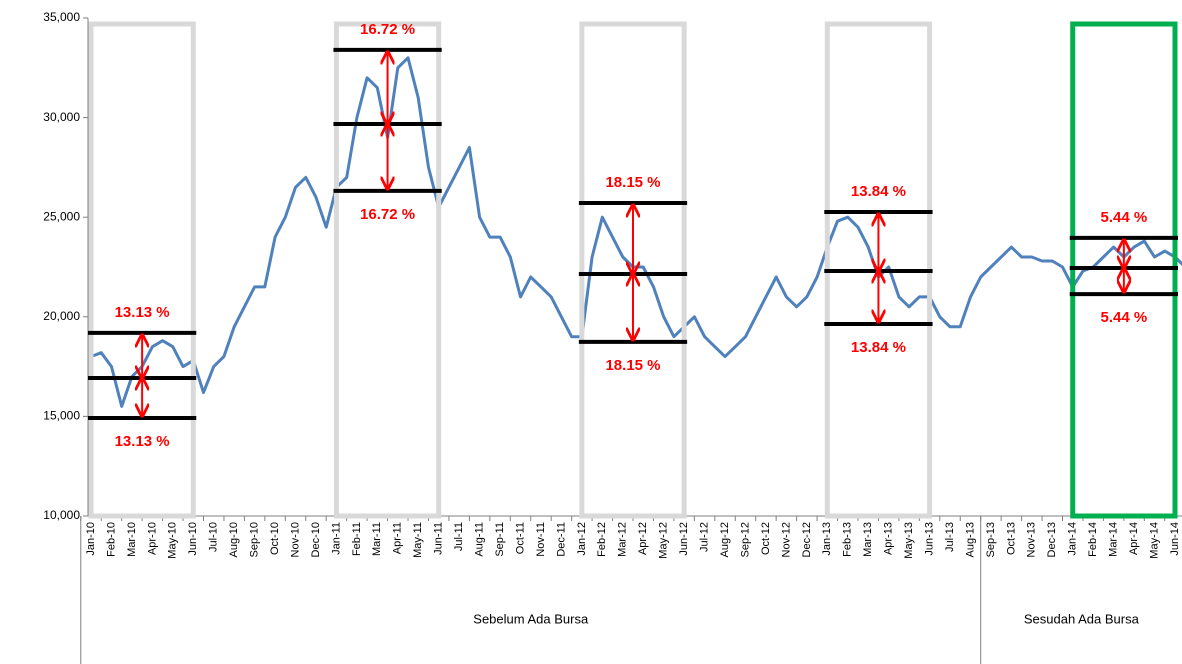 The width and height of the screenshot is (1182, 664). What do you see at coordinates (1073, 539) in the screenshot?
I see `x-tick-label: Jan-14` at bounding box center [1073, 539].